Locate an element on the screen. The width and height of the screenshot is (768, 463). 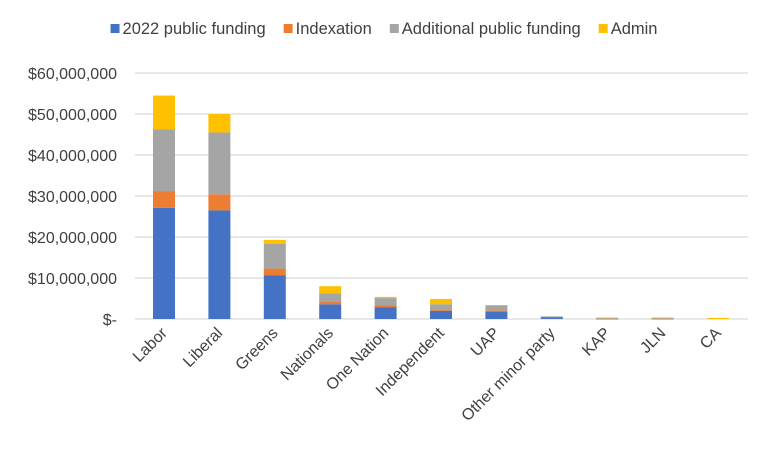
x-tick-label: Labor is located at coordinates (150, 344).